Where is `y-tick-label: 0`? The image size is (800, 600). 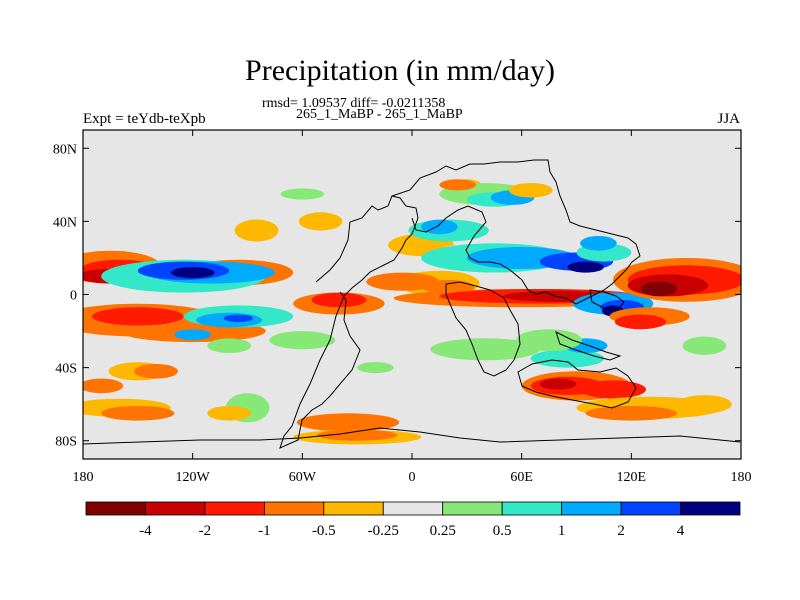
y-tick-label: 0 is located at coordinates (73, 296).